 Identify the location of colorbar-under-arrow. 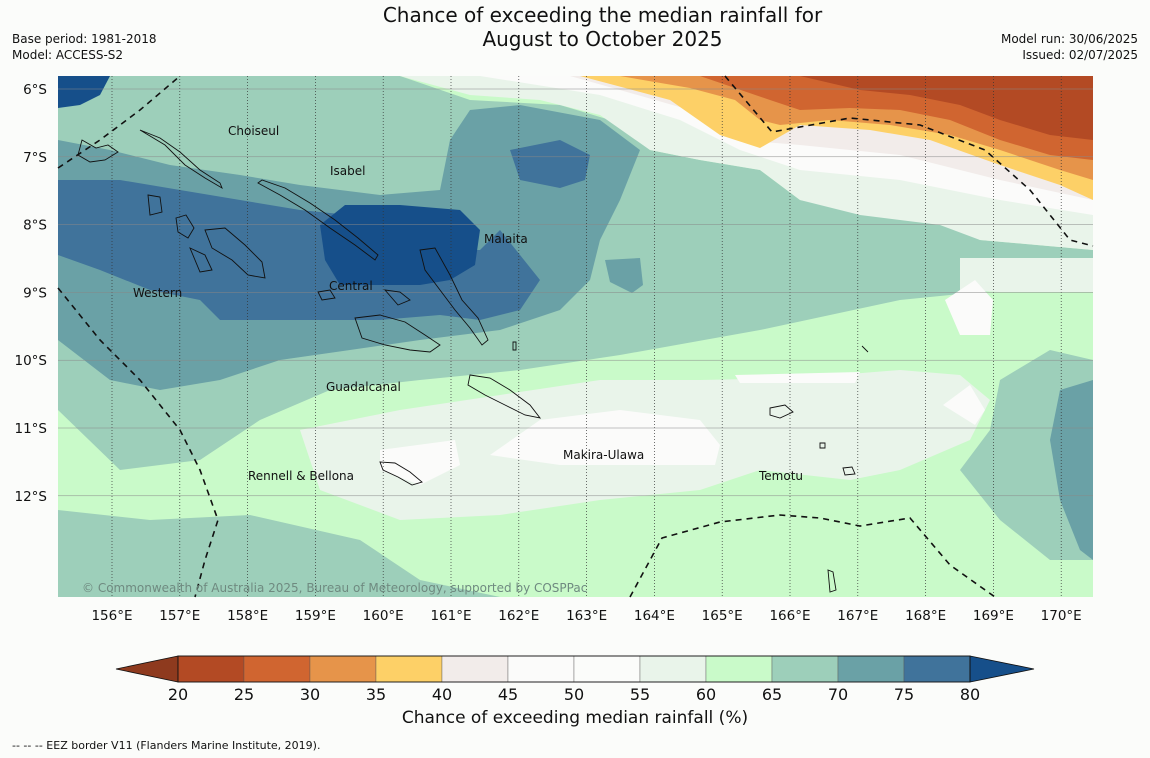
(147, 669).